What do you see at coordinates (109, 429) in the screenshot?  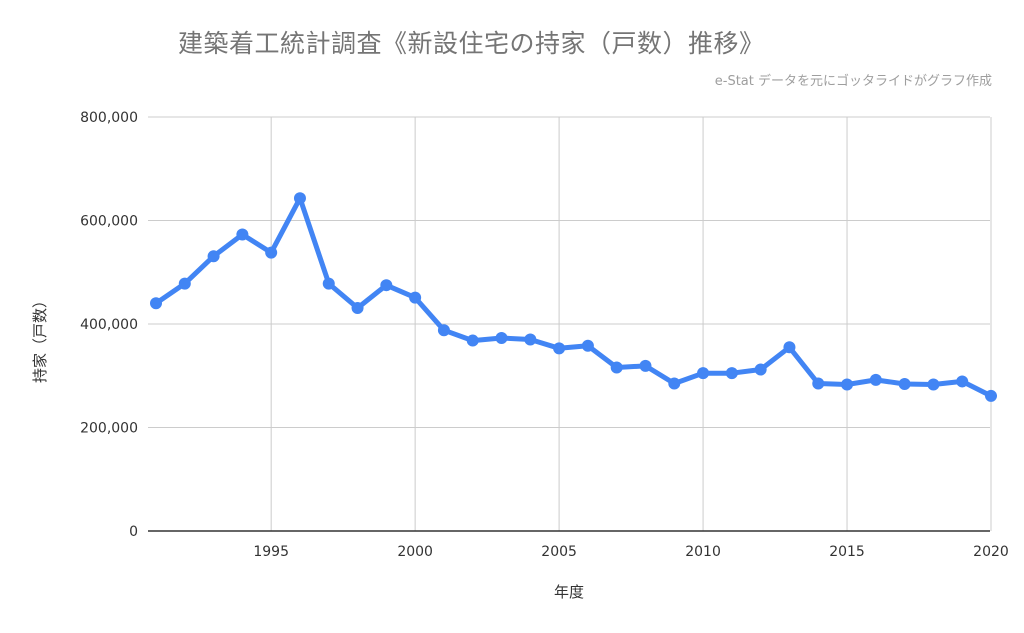 I see `y-tick-label: 200,000` at bounding box center [109, 429].